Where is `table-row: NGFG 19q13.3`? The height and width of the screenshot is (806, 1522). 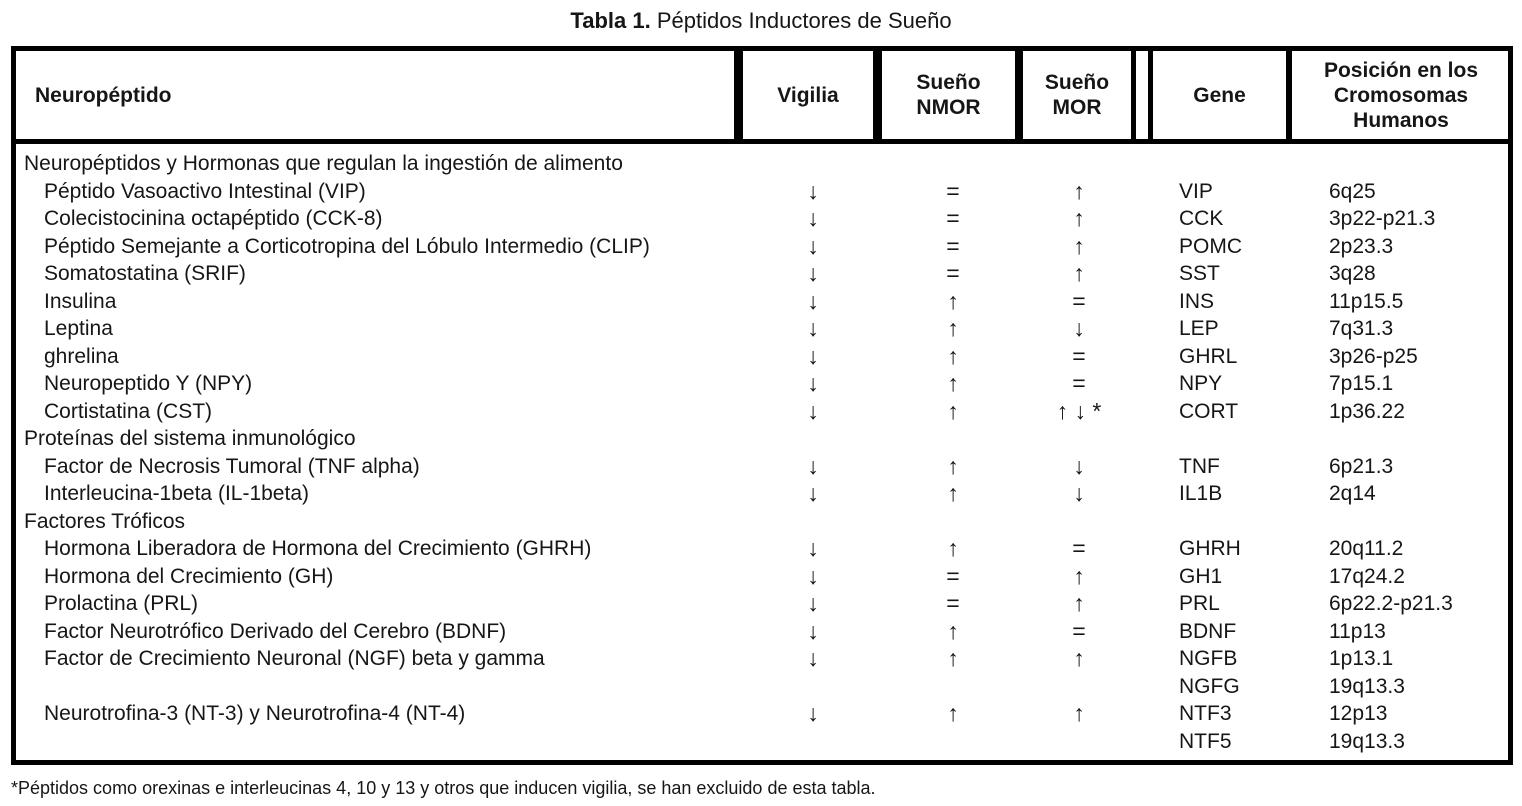
table-row: NGFG 19q13.3 is located at coordinates (762, 687).